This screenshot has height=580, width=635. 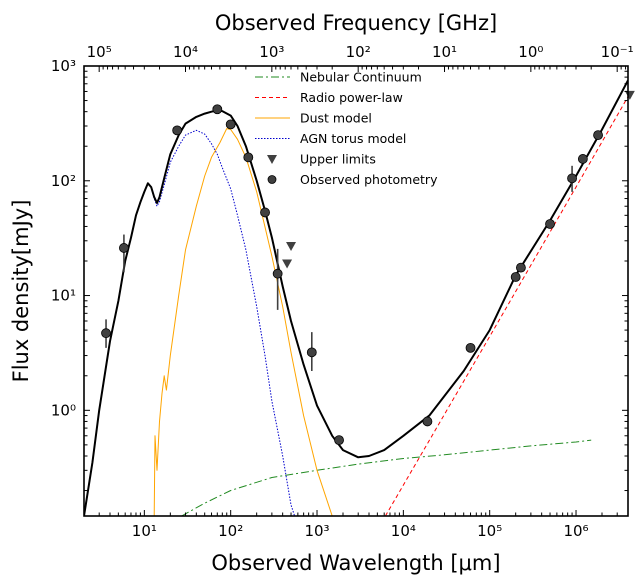 What do you see at coordinates (403, 531) in the screenshot?
I see `x-tick-label: 10⁴` at bounding box center [403, 531].